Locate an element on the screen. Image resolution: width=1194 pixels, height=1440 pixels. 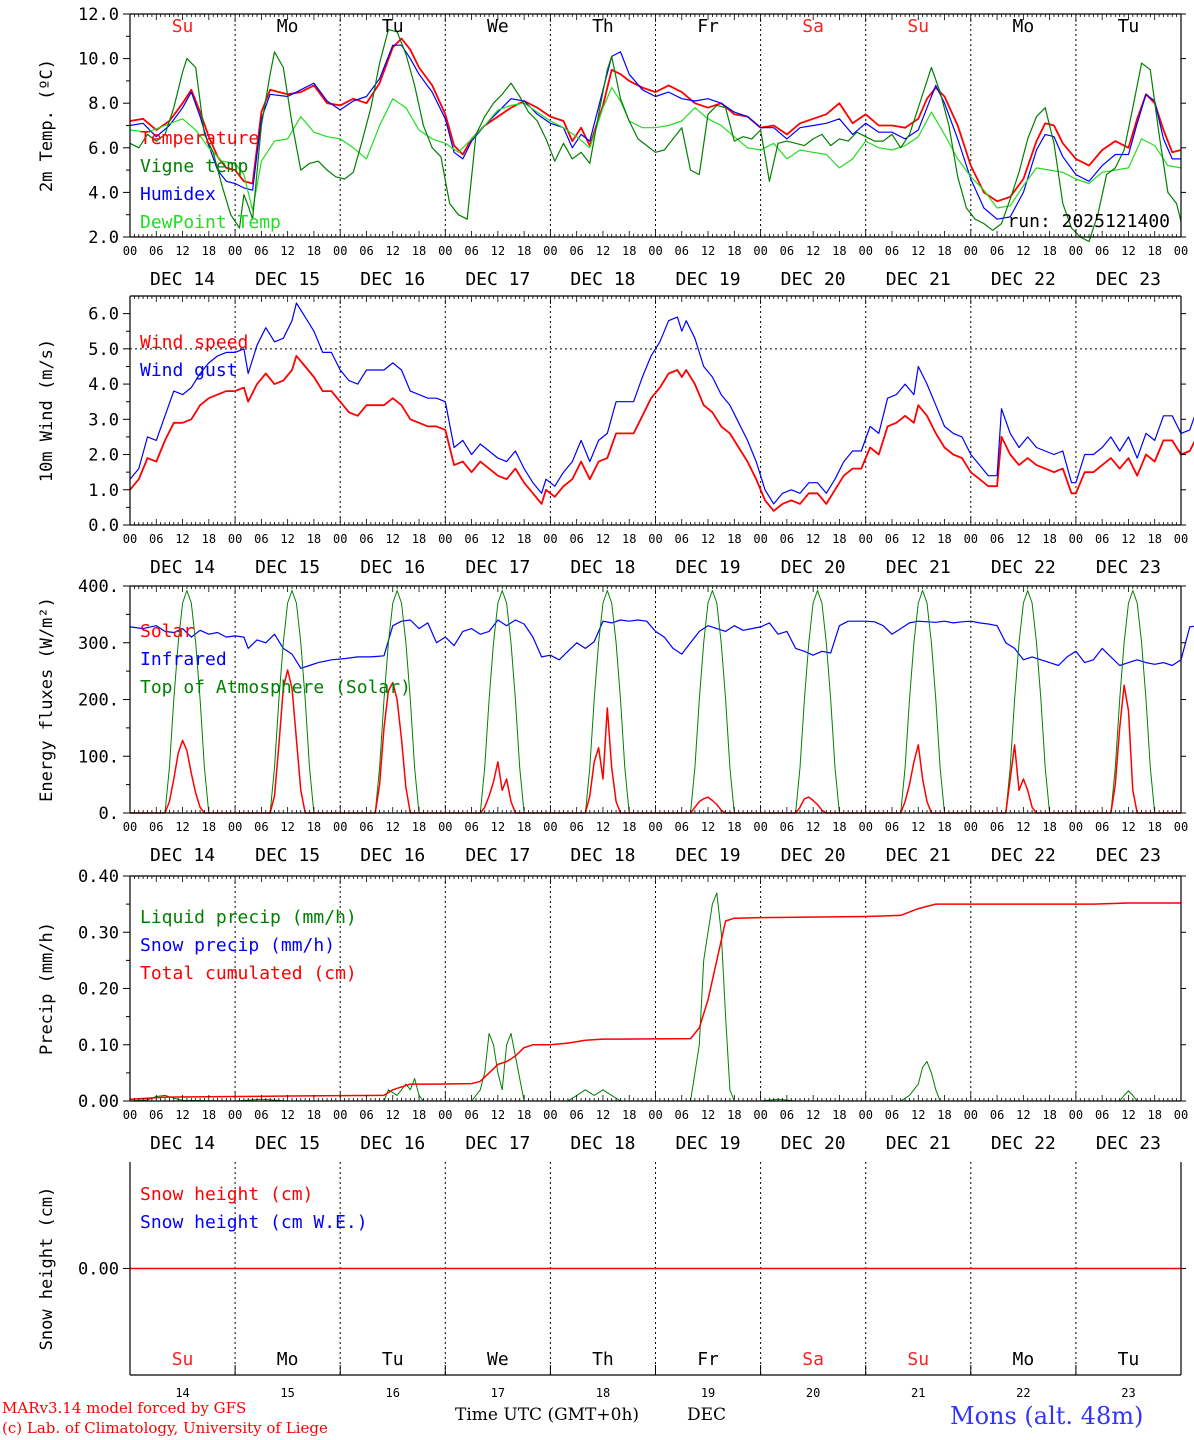
date-label: DEC 22 is located at coordinates (1023, 279).